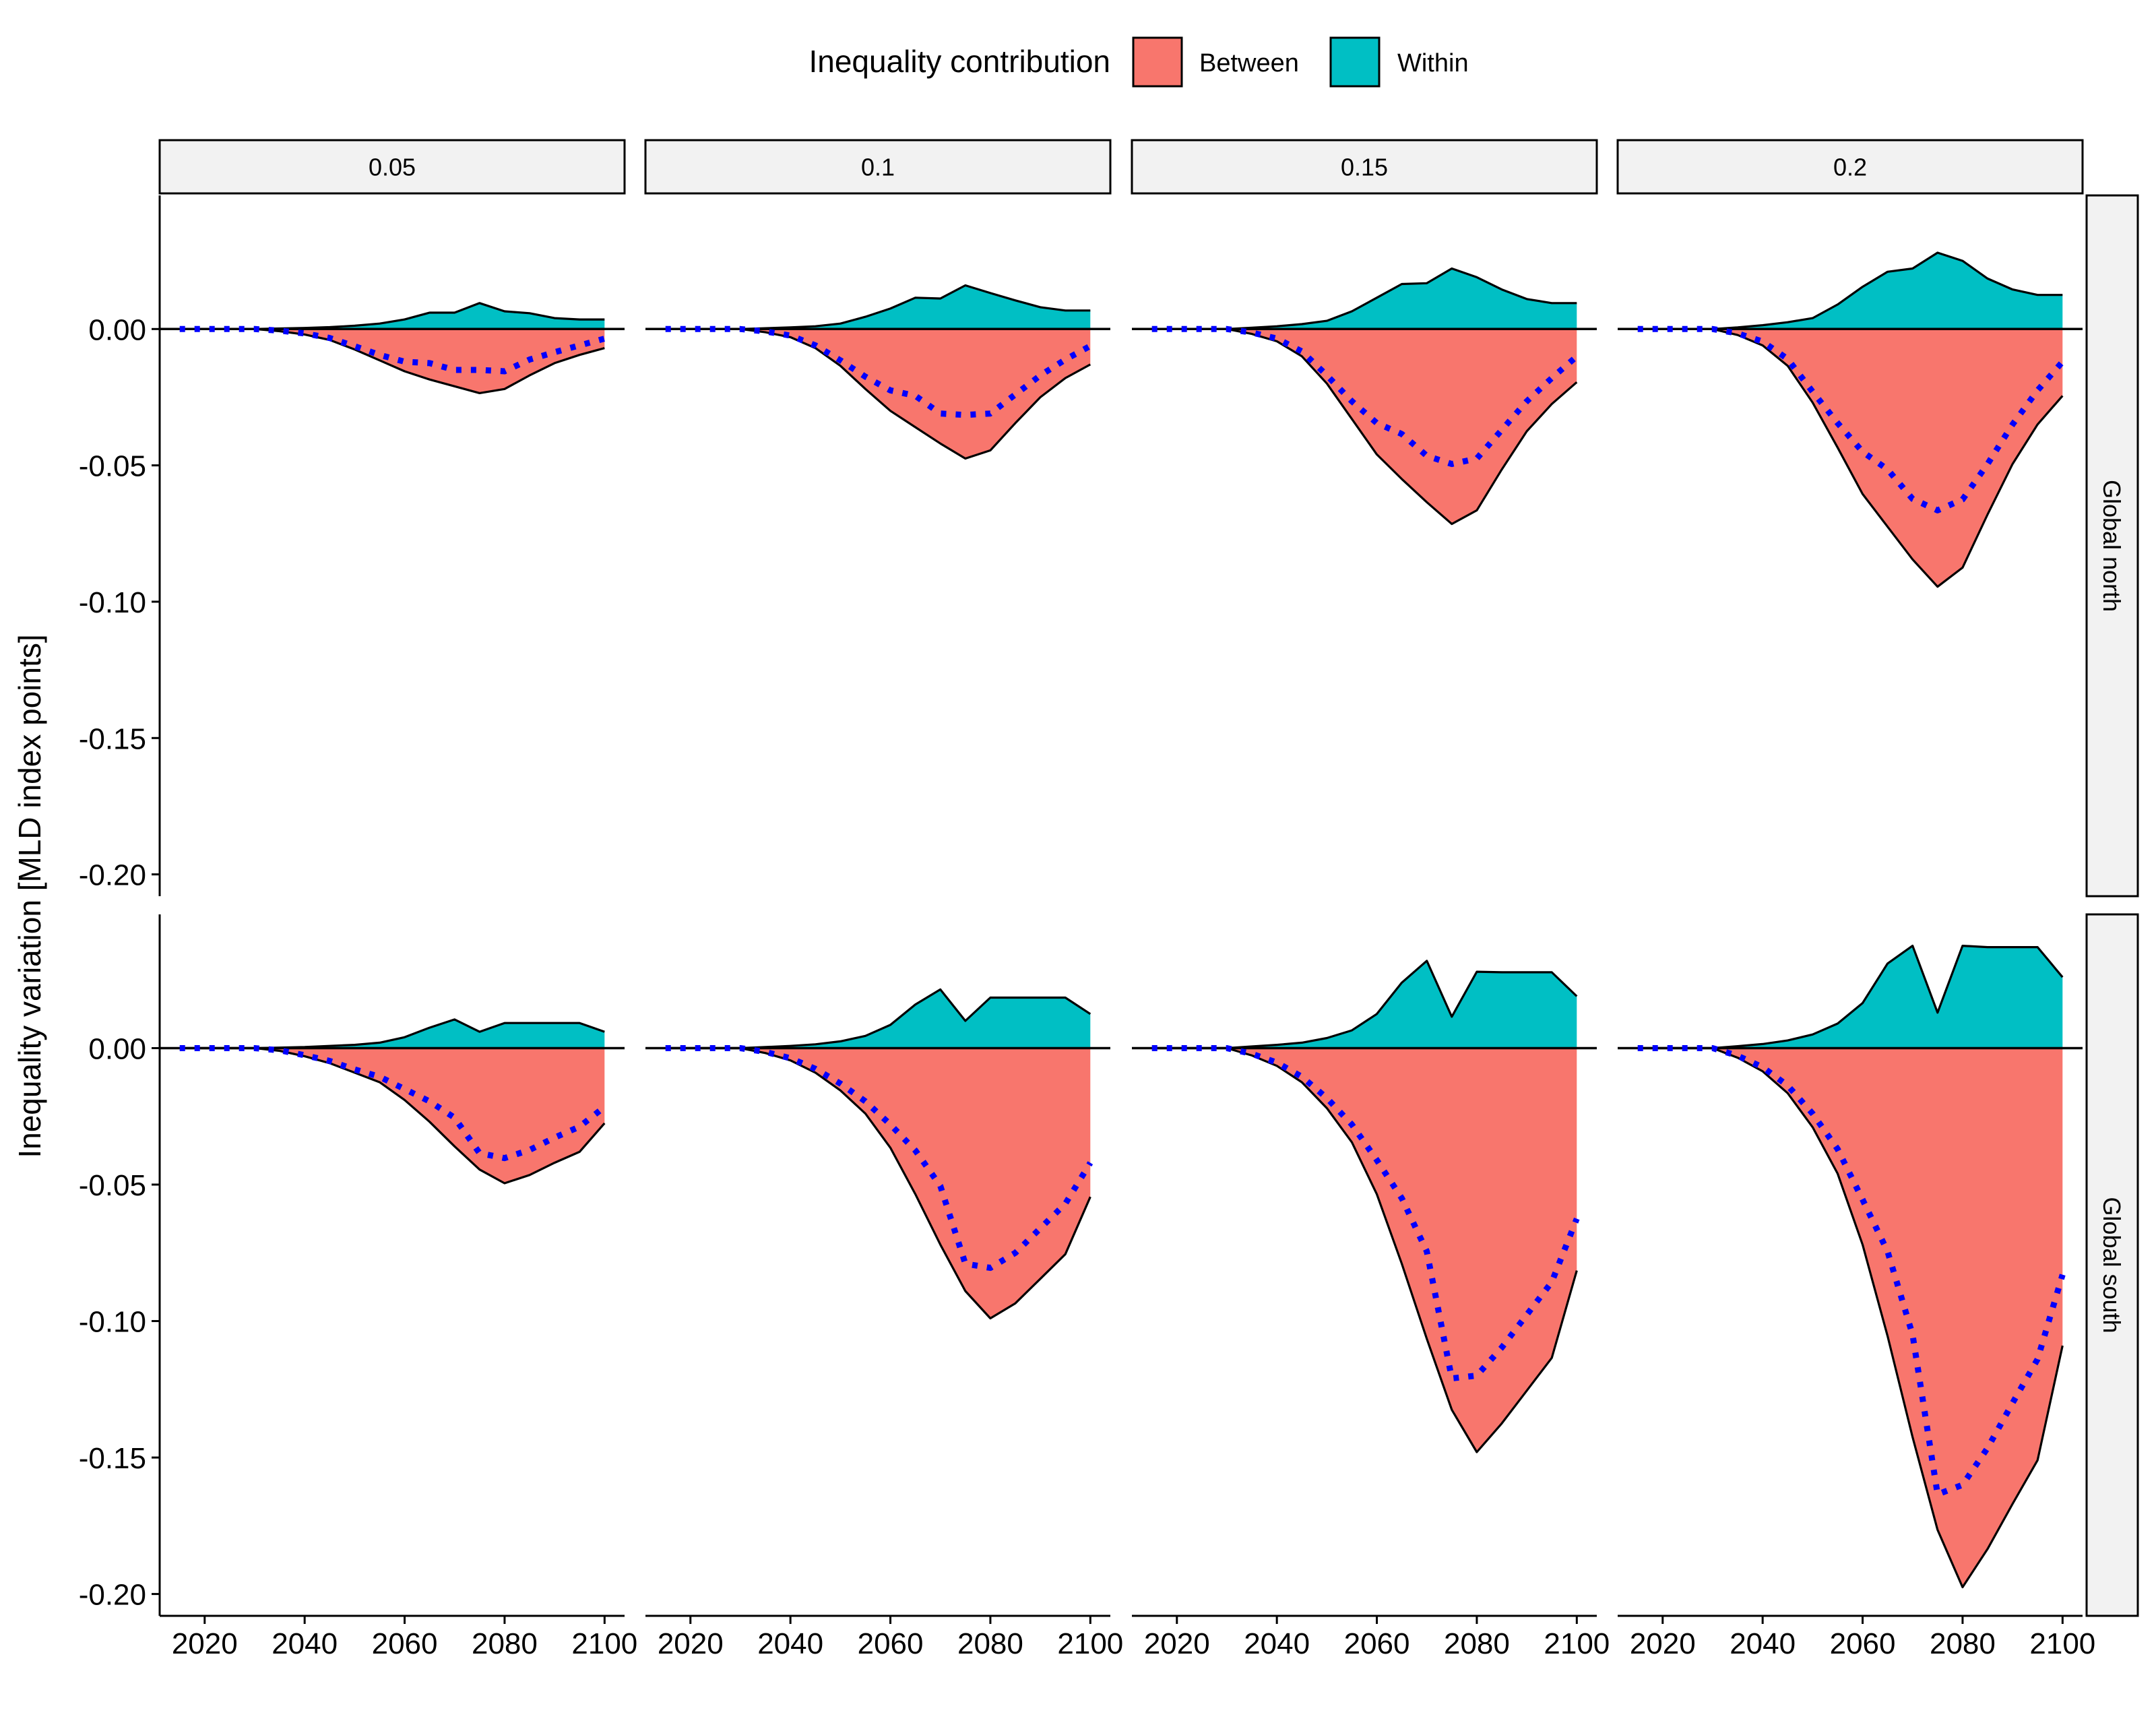  What do you see at coordinates (1157, 62) in the screenshot?
I see `legend-key-between` at bounding box center [1157, 62].